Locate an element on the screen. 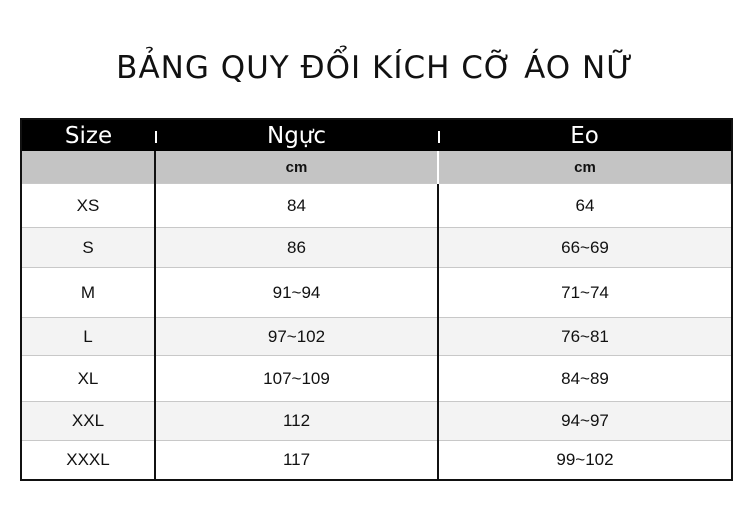 This screenshot has width=750, height=510. header-waist: Eo is located at coordinates (585, 135).